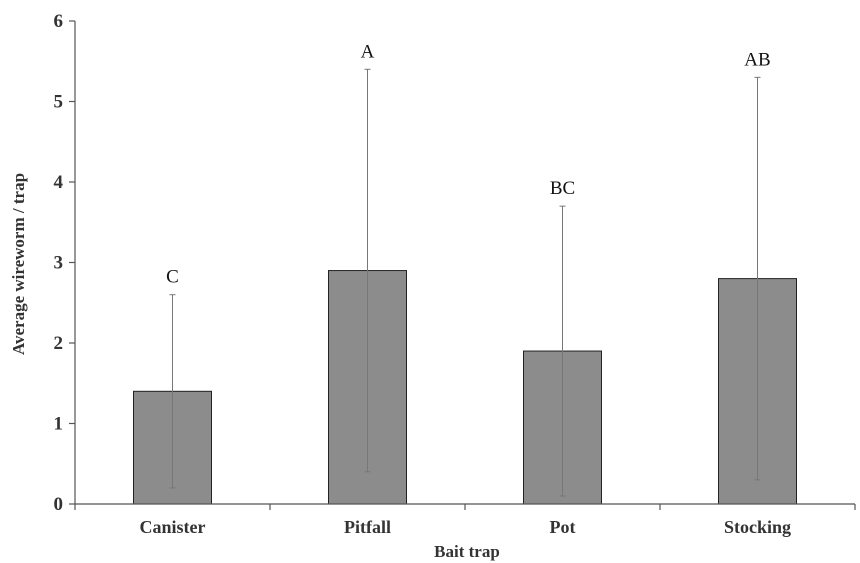  I want to click on y-tick-label: 0, so click(59, 504).